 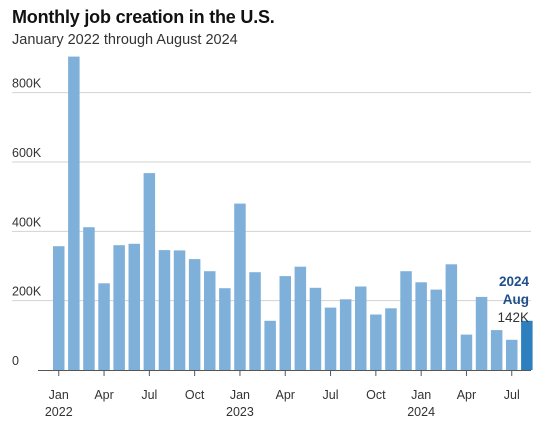 I want to click on annotation-value: 142K, so click(x=513, y=317).